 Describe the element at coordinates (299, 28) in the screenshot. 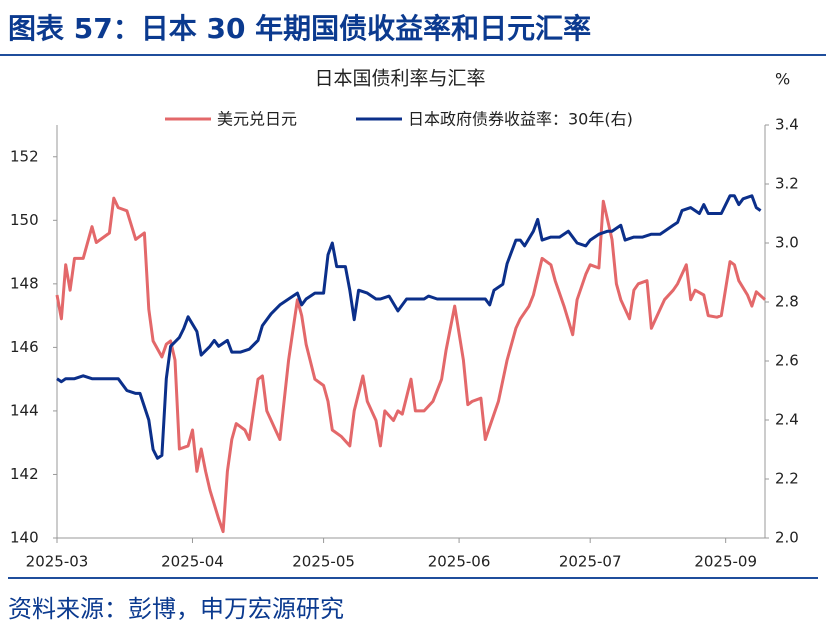

I see `figure-title: 图表 57：日本 30 年期国债收益率和日元汇率` at that location.